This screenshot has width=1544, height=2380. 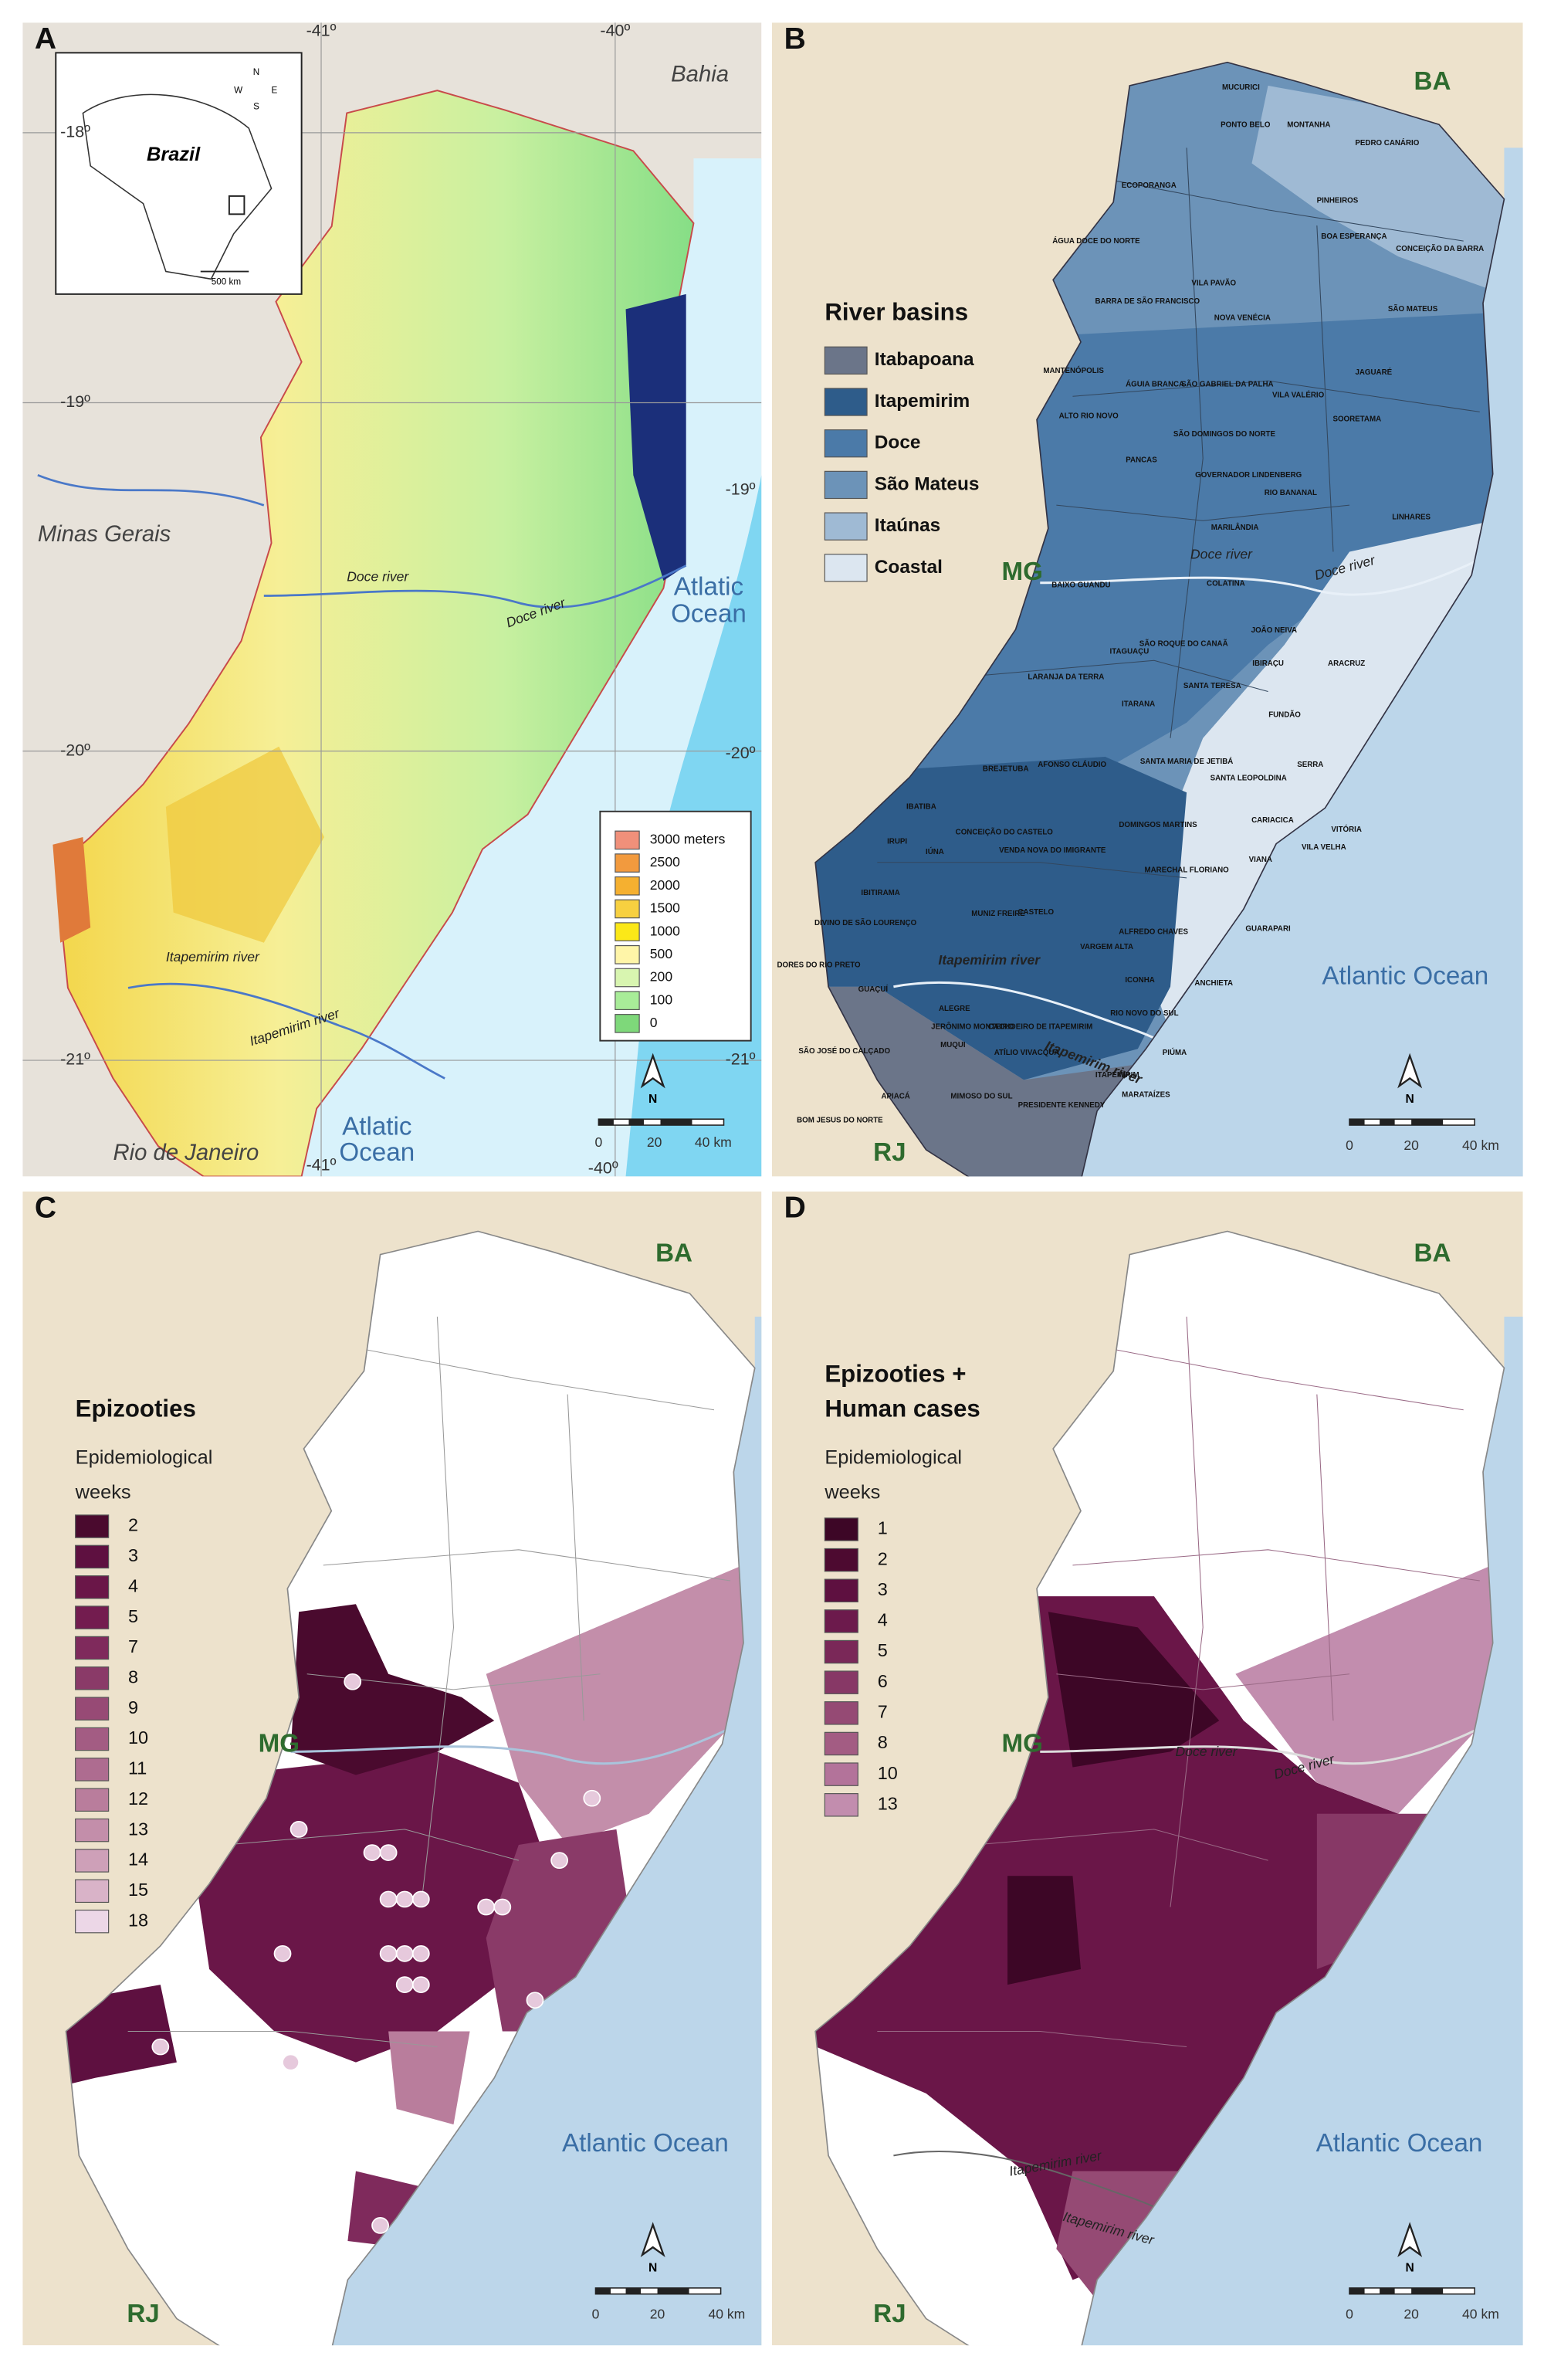 I want to click on legend-label: 14, so click(x=138, y=1860).